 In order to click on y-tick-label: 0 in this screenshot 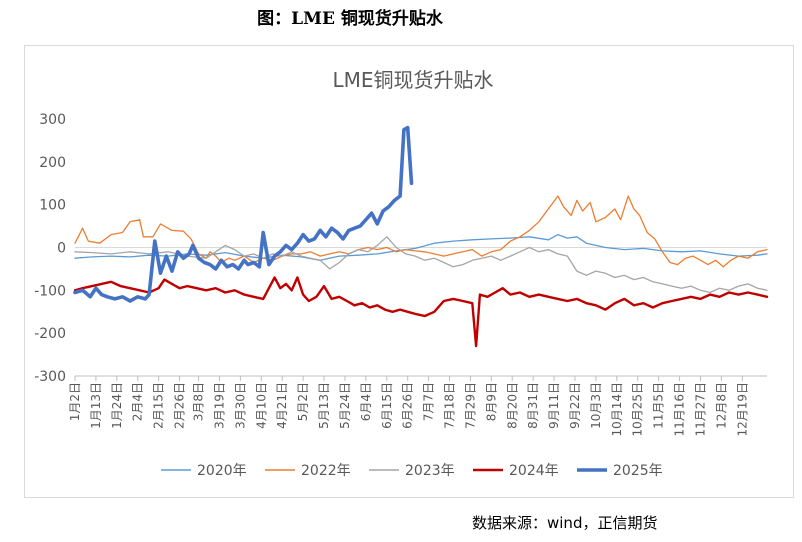, I will do `click(61, 249)`.